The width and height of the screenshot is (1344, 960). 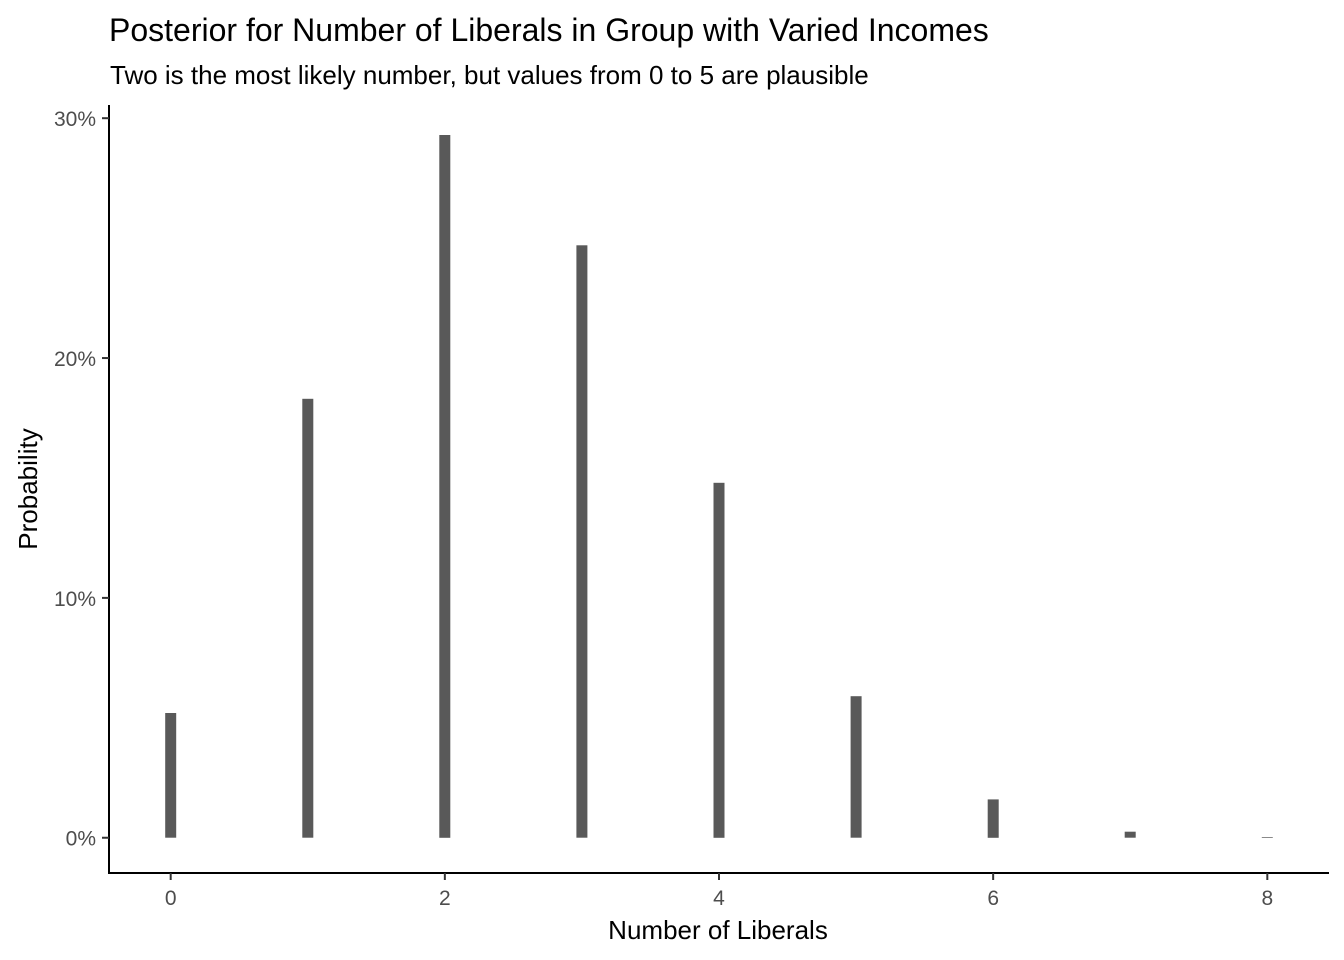 What do you see at coordinates (81, 839) in the screenshot?
I see `y-tick-label: 0%` at bounding box center [81, 839].